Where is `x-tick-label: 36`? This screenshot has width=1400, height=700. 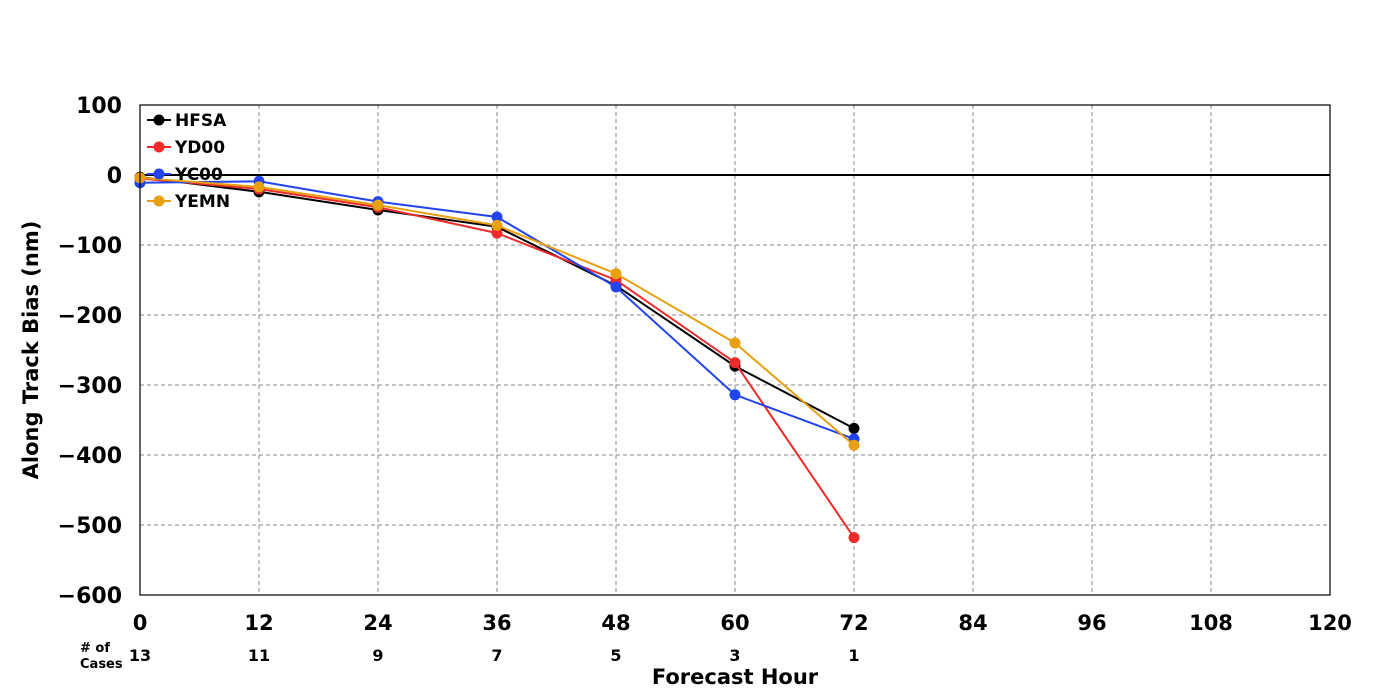 x-tick-label: 36 is located at coordinates (496, 623).